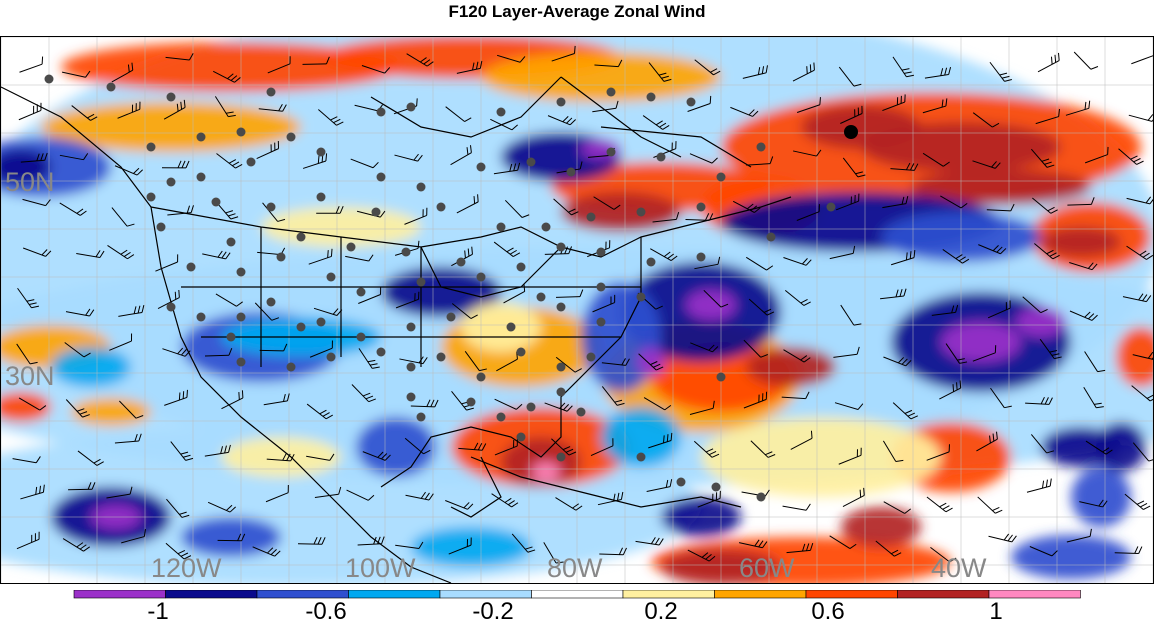  Describe the element at coordinates (577, 606) in the screenshot. I see `colorbar` at that location.